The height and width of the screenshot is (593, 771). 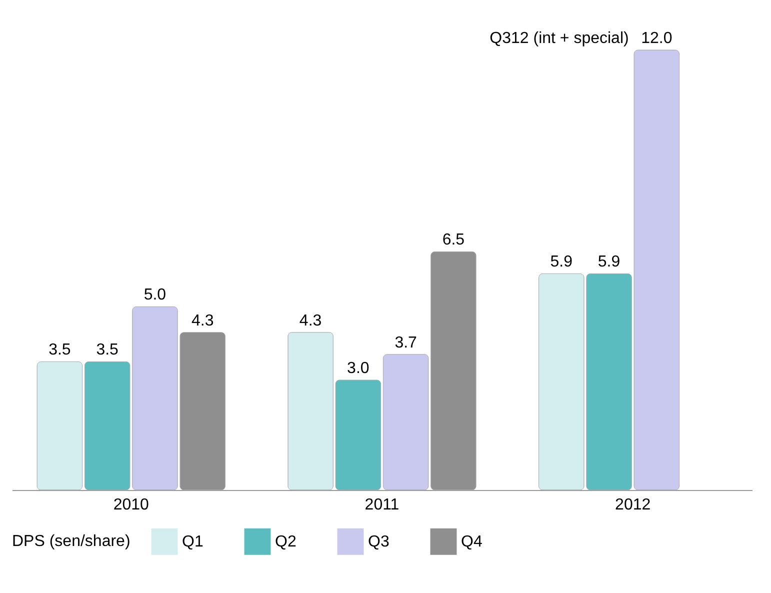 What do you see at coordinates (453, 240) in the screenshot?
I see `data-label: 6.5` at bounding box center [453, 240].